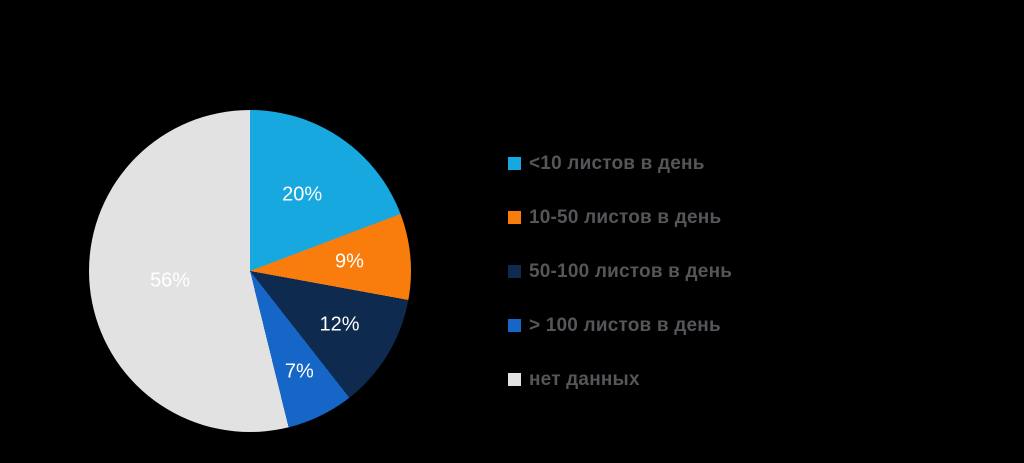  Describe the element at coordinates (584, 379) in the screenshot. I see `legend-label: нет данных` at that location.